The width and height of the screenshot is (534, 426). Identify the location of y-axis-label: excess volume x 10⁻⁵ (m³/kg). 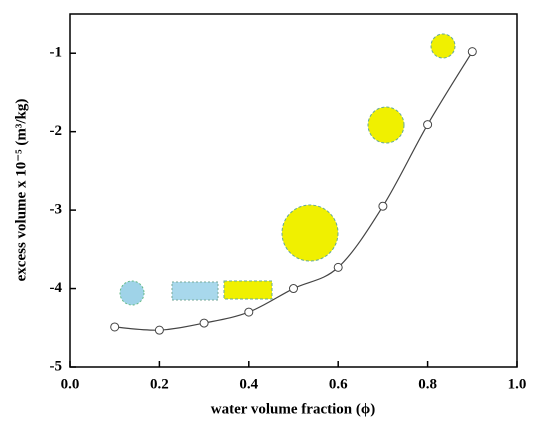
(21, 190).